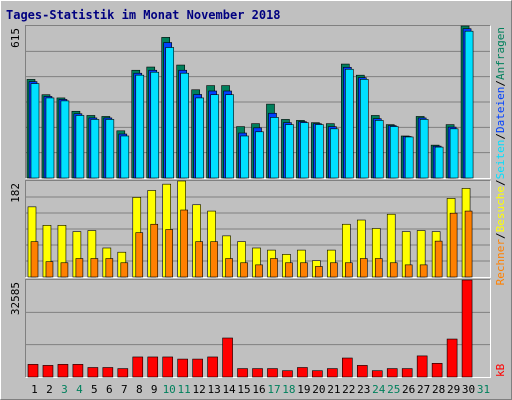  I want to click on x-tick-label: 17, so click(273, 389).